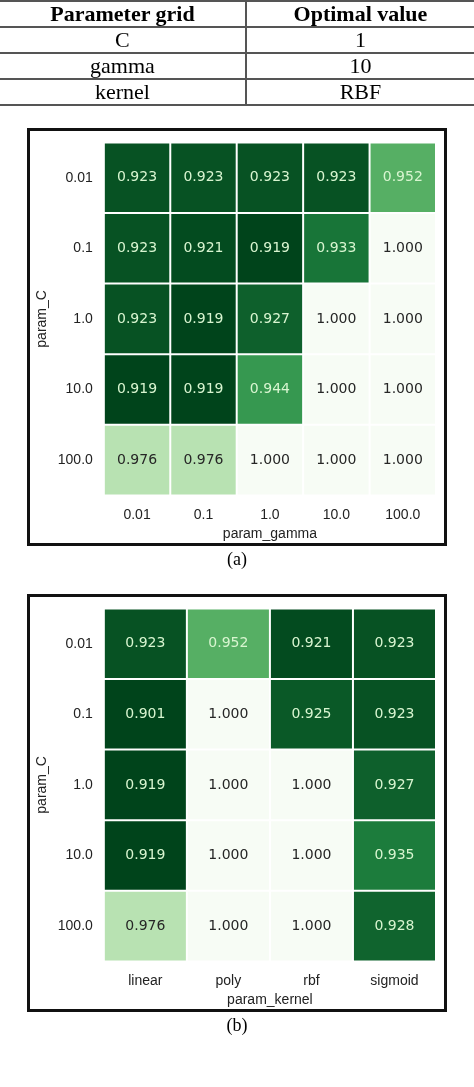 This screenshot has height=1087, width=474. What do you see at coordinates (336, 513) in the screenshot?
I see `x-tick-label: 10.0` at bounding box center [336, 513].